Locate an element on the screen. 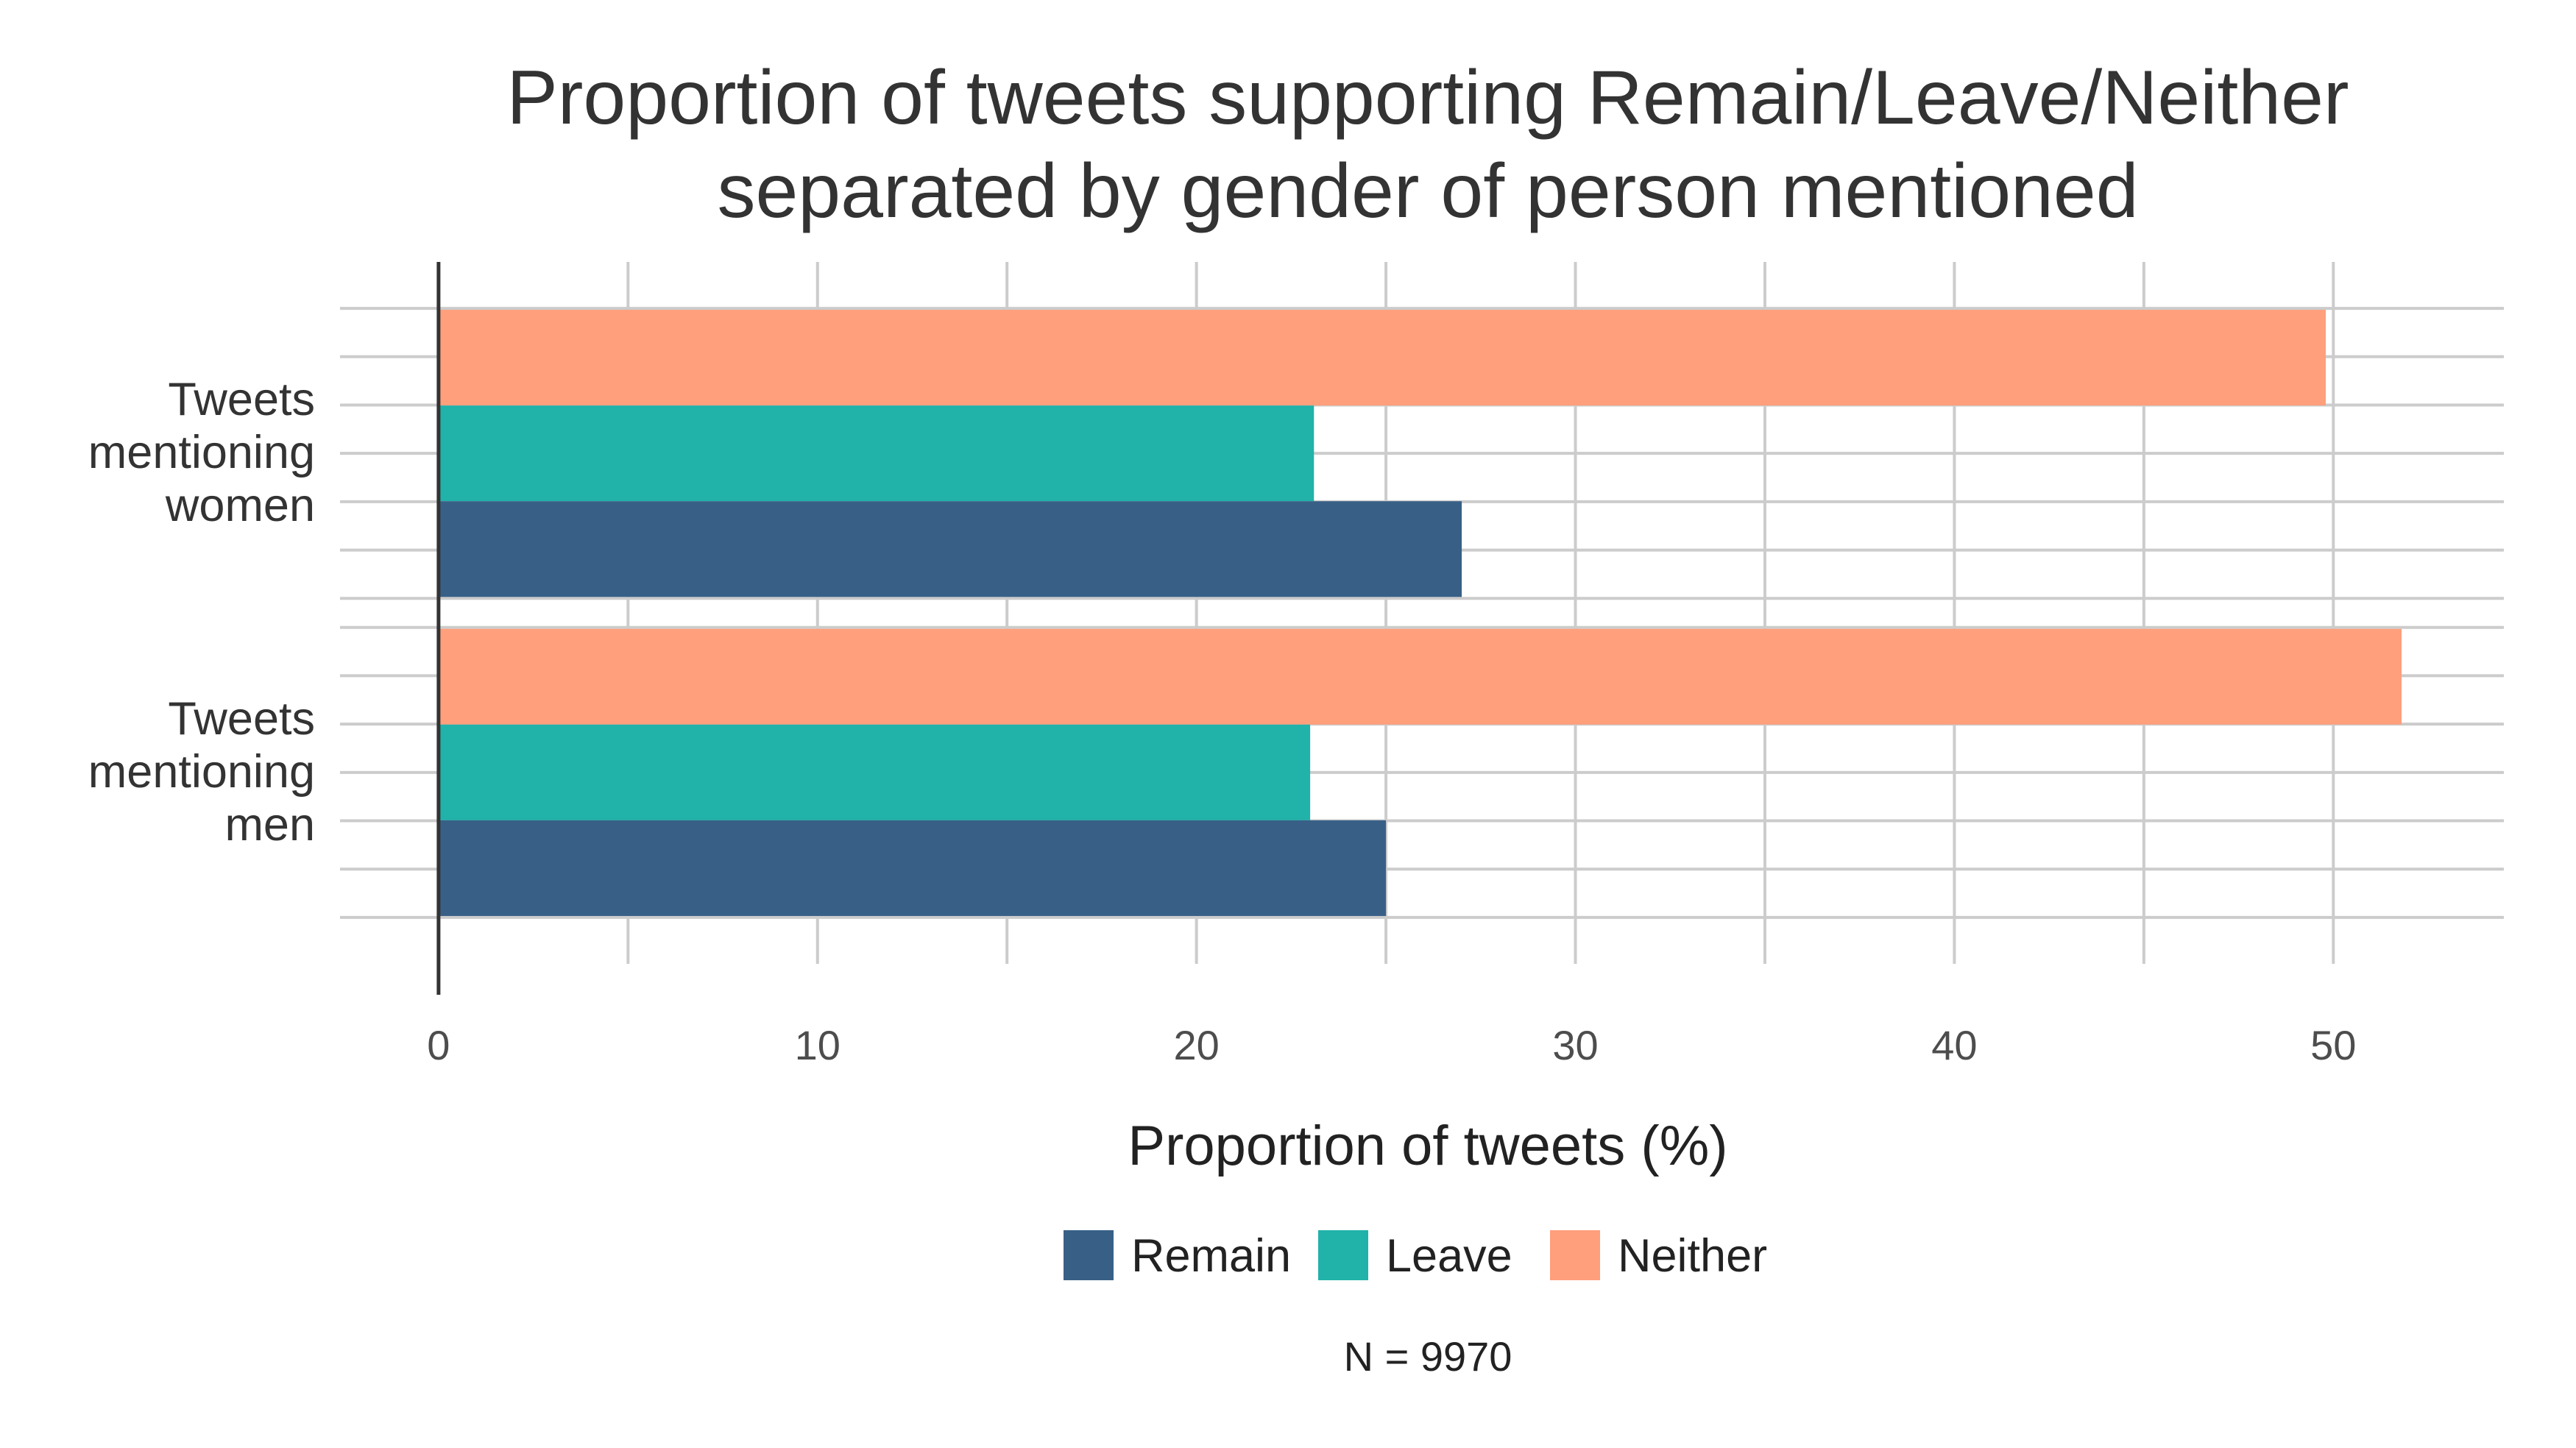 This screenshot has width=2576, height=1448. x-tick-label: 40 is located at coordinates (1954, 1045).